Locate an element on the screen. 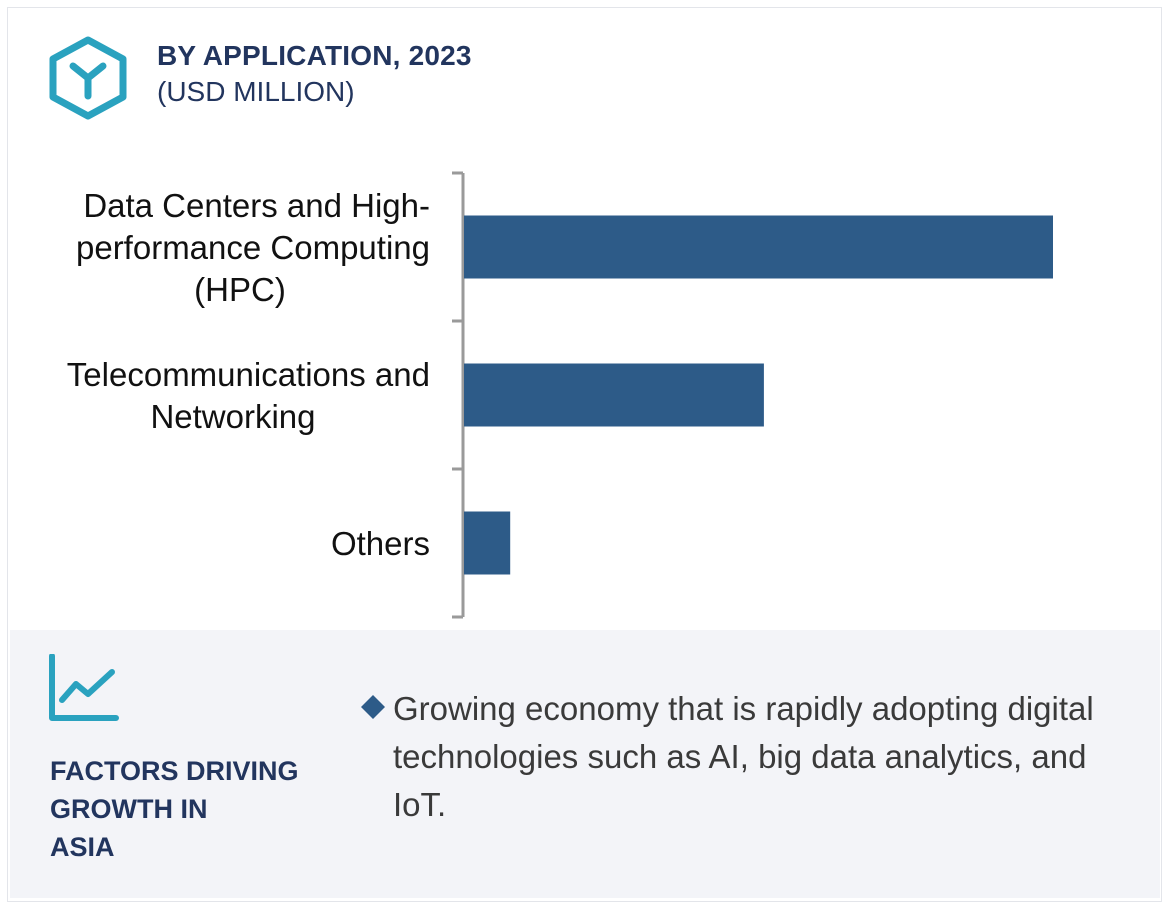  chart-subtitle: (USD MILLION) is located at coordinates (256, 91).